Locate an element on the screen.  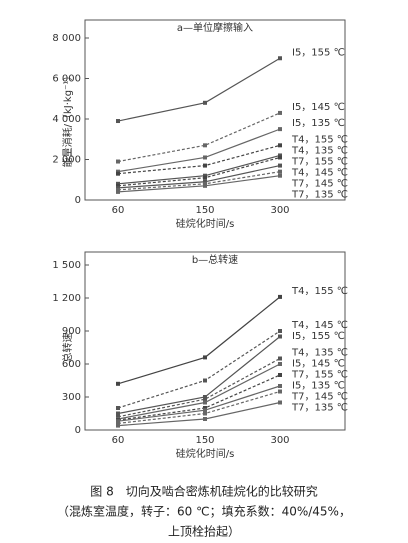
y-axis-label: 总转速 is located at coordinates (67, 348).